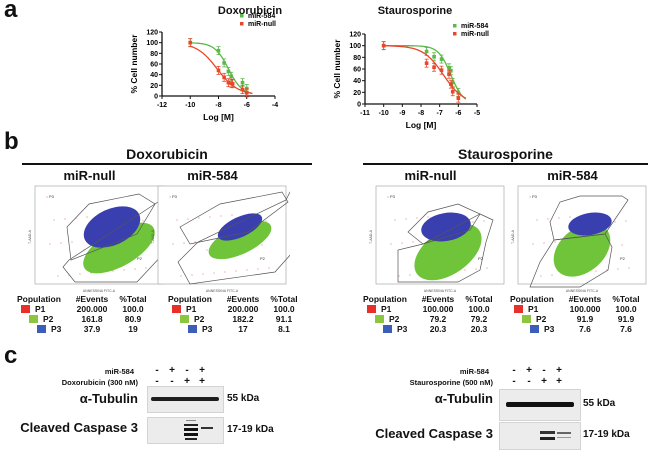 The image size is (650, 454). What do you see at coordinates (337, 69) in the screenshot?
I see `y-axis-label: % Cell number` at bounding box center [337, 69].